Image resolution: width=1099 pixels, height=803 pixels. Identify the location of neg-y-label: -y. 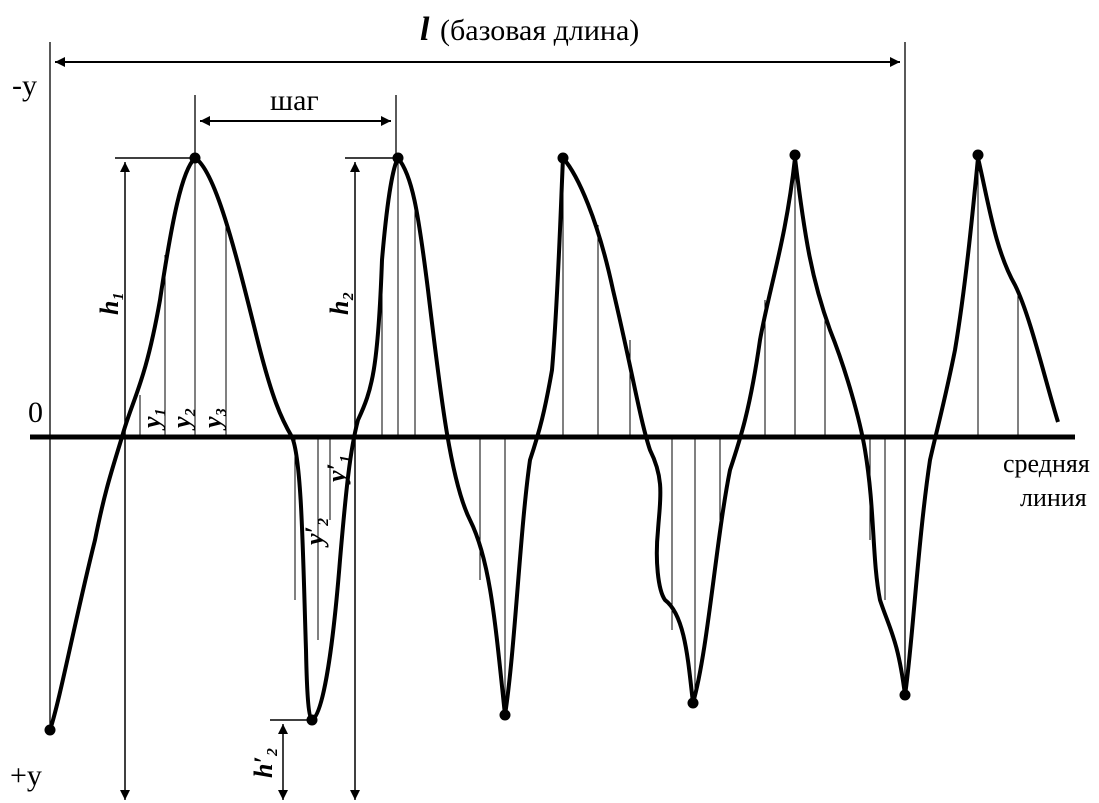
(24, 85).